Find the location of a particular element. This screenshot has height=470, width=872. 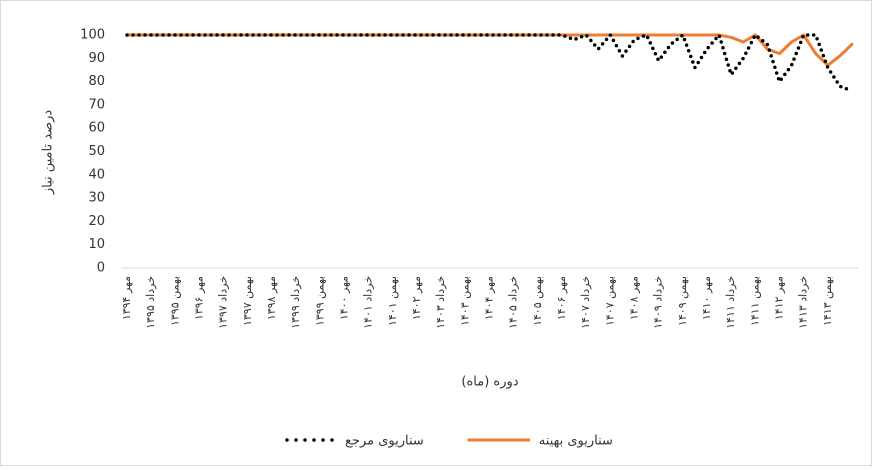

x-tick-label: مهر ۱۳۹۴ is located at coordinates (126, 298).